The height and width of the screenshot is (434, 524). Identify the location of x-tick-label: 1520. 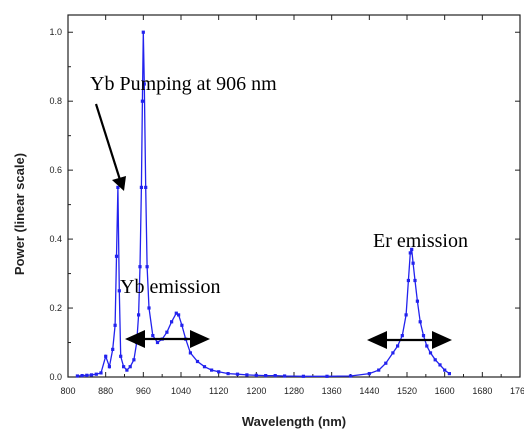
(407, 391).